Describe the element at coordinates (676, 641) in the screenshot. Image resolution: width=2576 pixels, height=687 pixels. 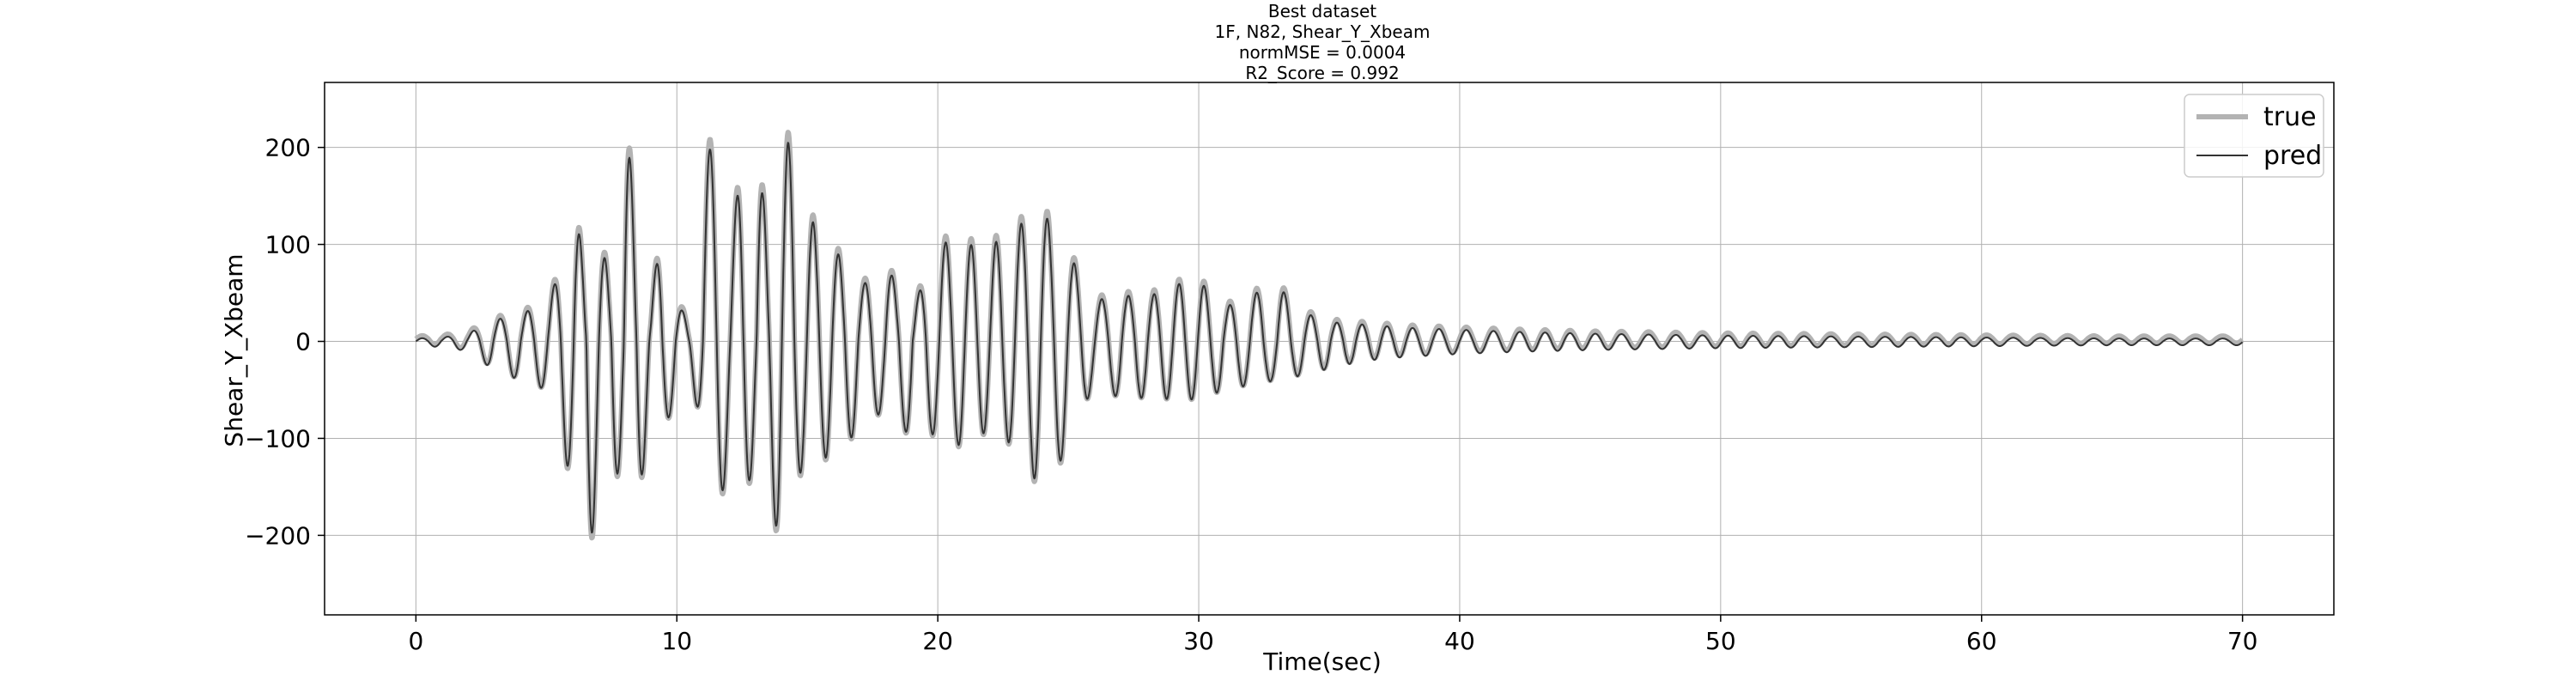
I see `x-tick-label: 10` at that location.